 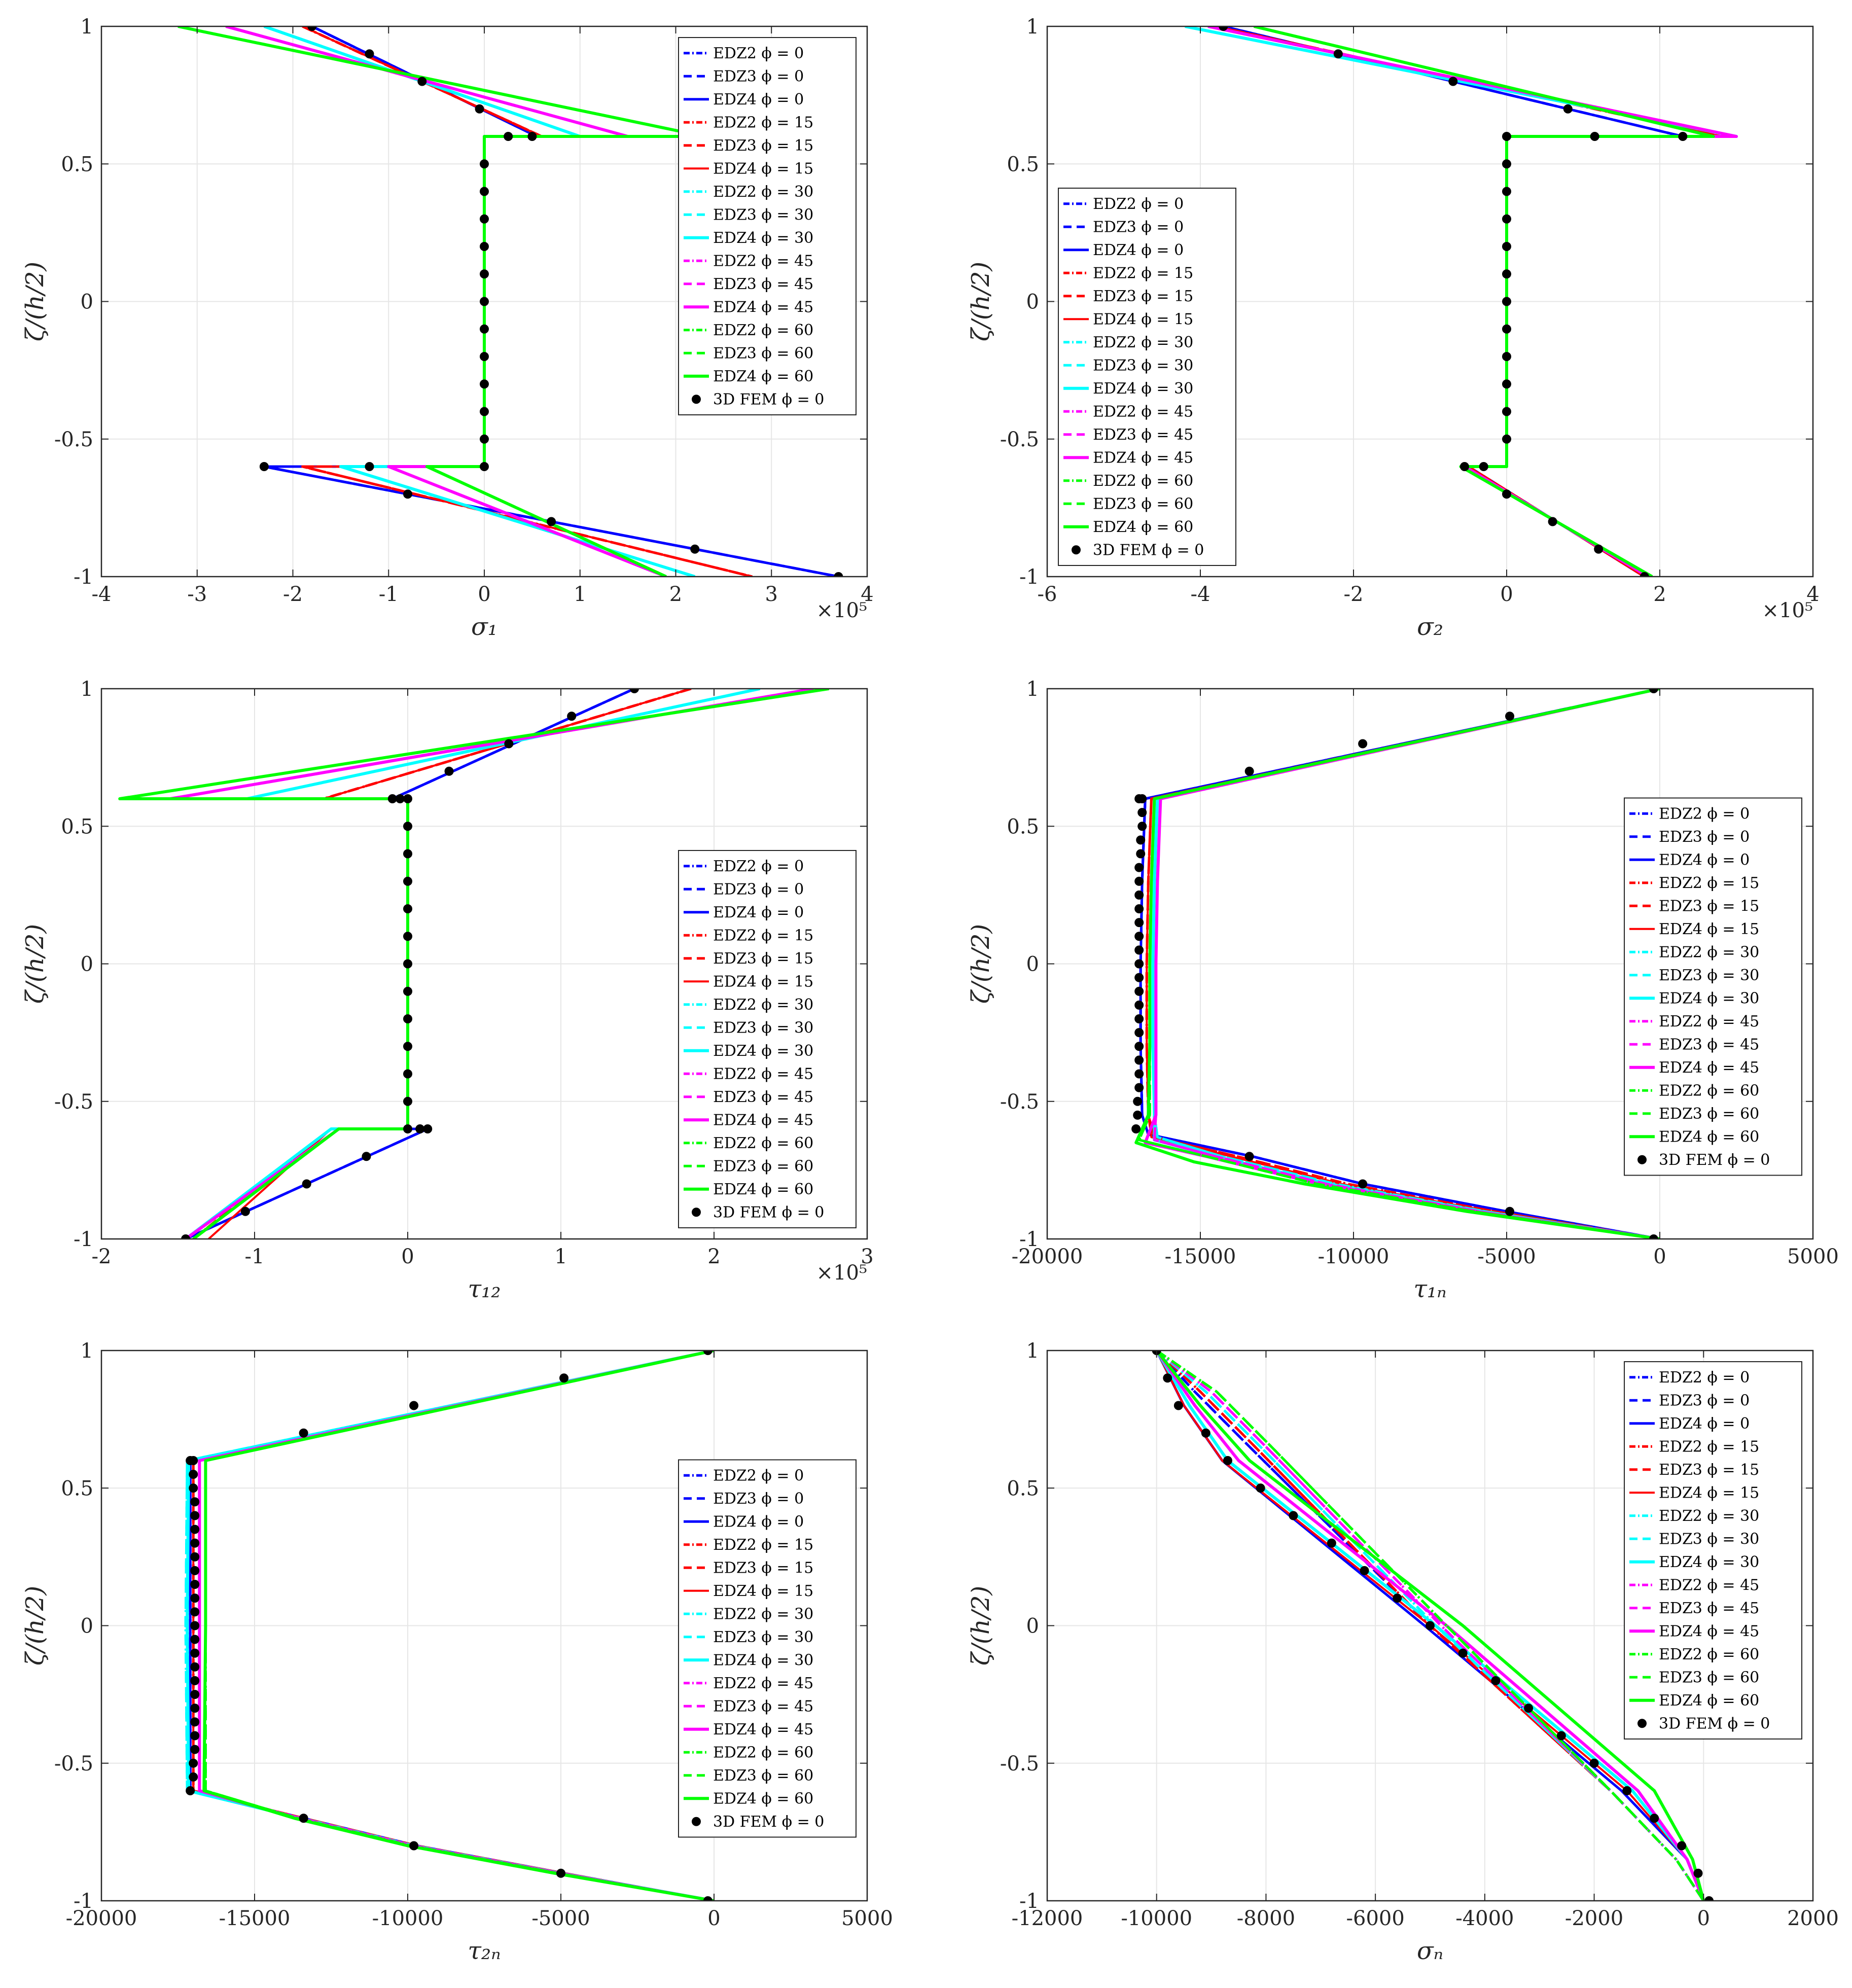 I want to click on x-tick-label: 1, so click(x=560, y=1256).